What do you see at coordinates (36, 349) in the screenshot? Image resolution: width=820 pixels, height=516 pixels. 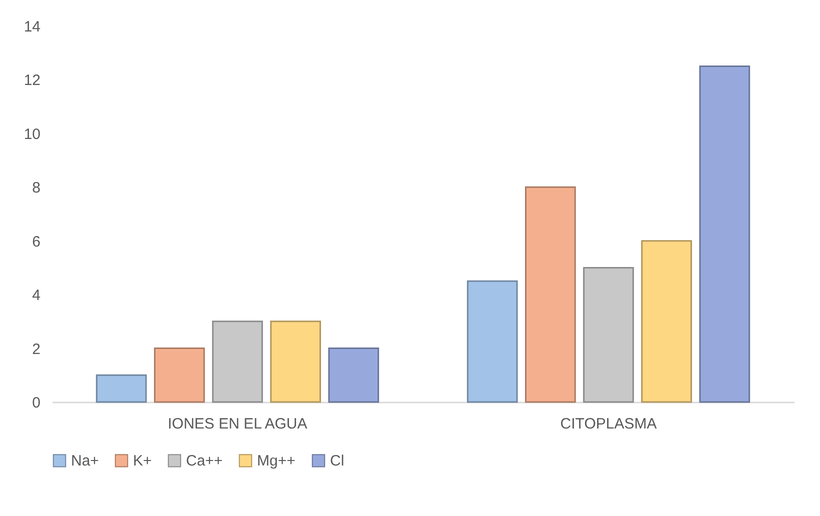 I see `y-tick-label: 2` at bounding box center [36, 349].